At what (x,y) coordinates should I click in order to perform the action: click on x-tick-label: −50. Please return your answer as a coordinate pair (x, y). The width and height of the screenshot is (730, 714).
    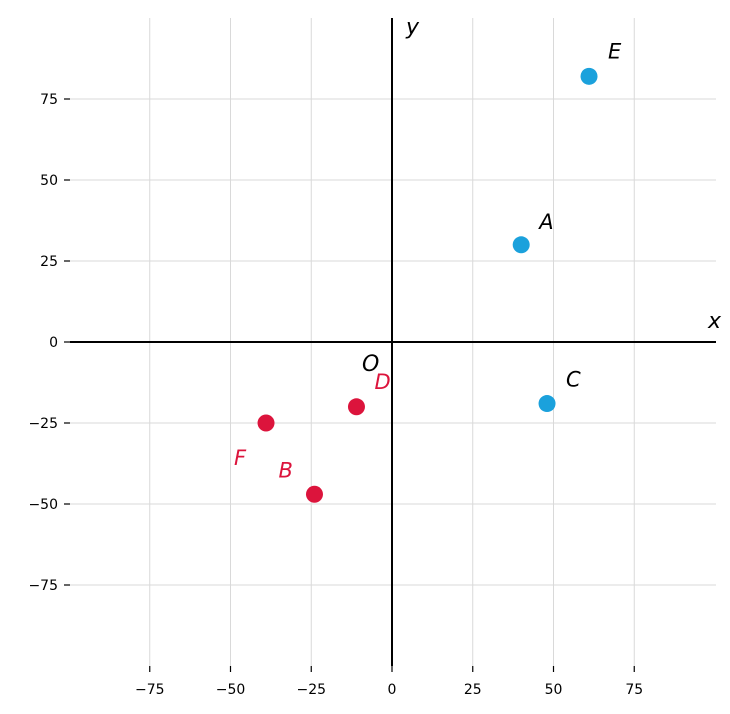
    Looking at the image, I should click on (231, 690).